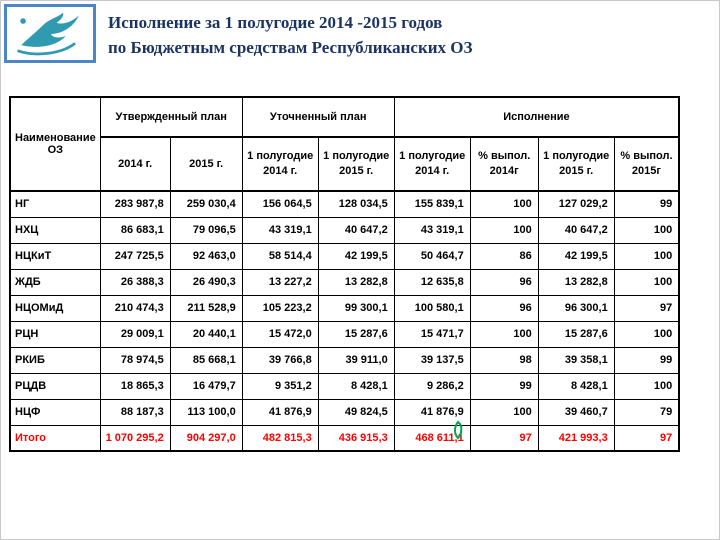 The image size is (720, 540). Describe the element at coordinates (206, 360) in the screenshot. I see `cell-value: 85 668,1` at that location.